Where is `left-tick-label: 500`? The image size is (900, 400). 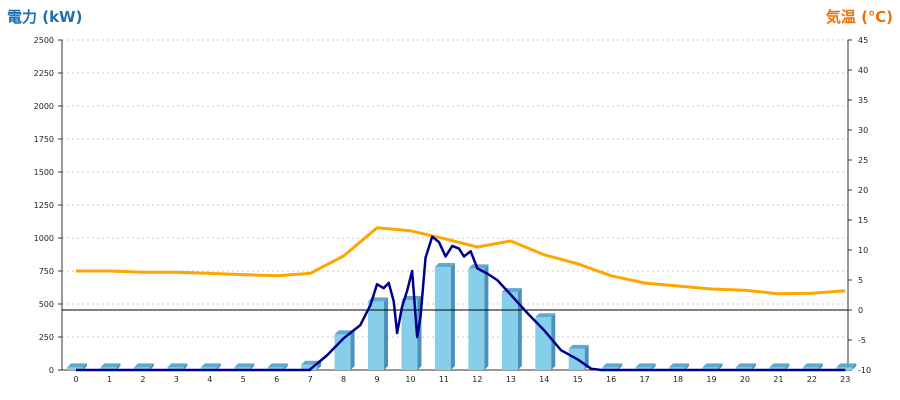
left-tick-label: 500 is located at coordinates (46, 304).